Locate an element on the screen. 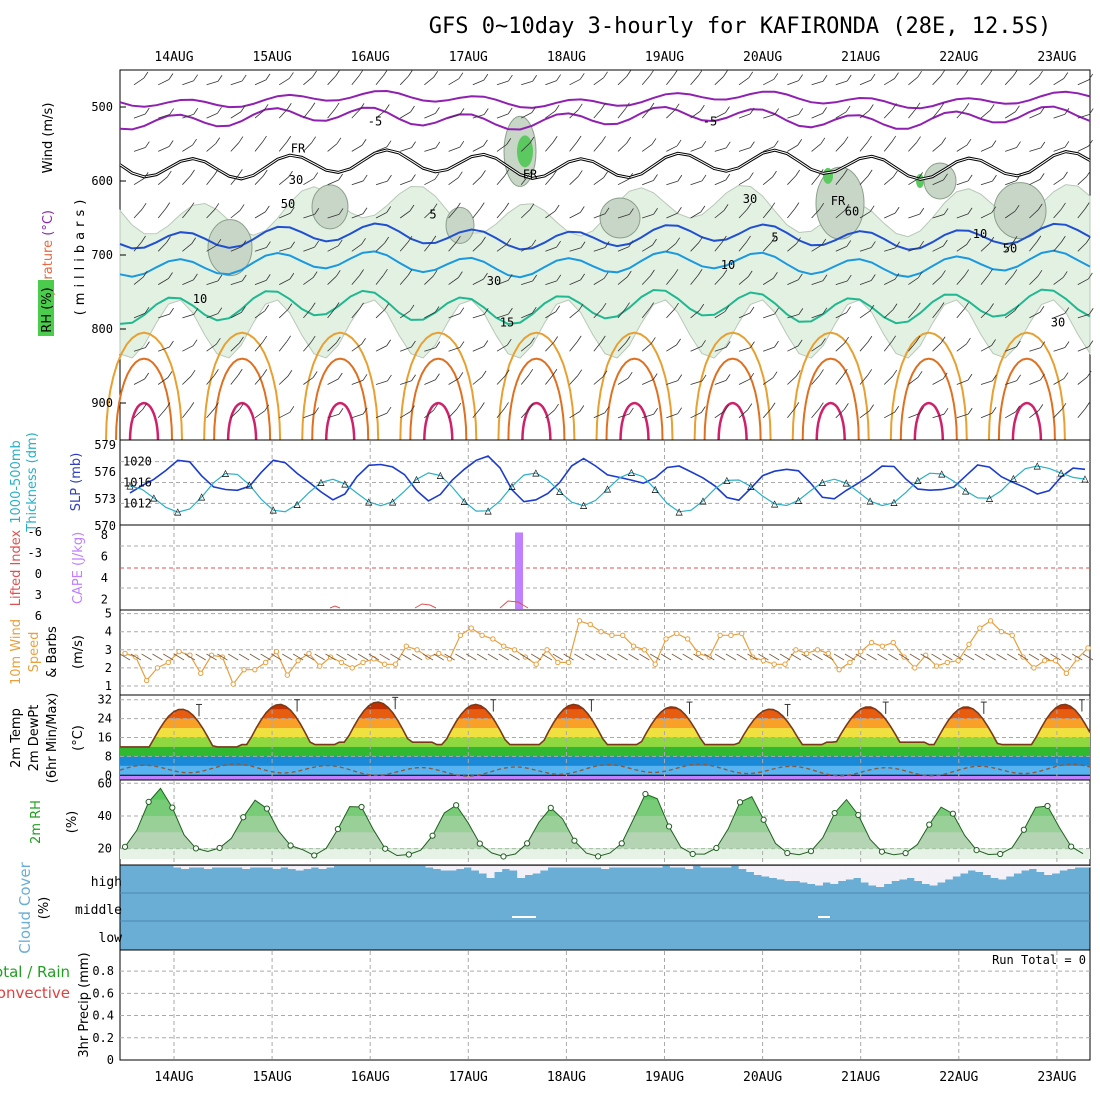  temp-label-b: 2m DewPt is located at coordinates (34, 738).